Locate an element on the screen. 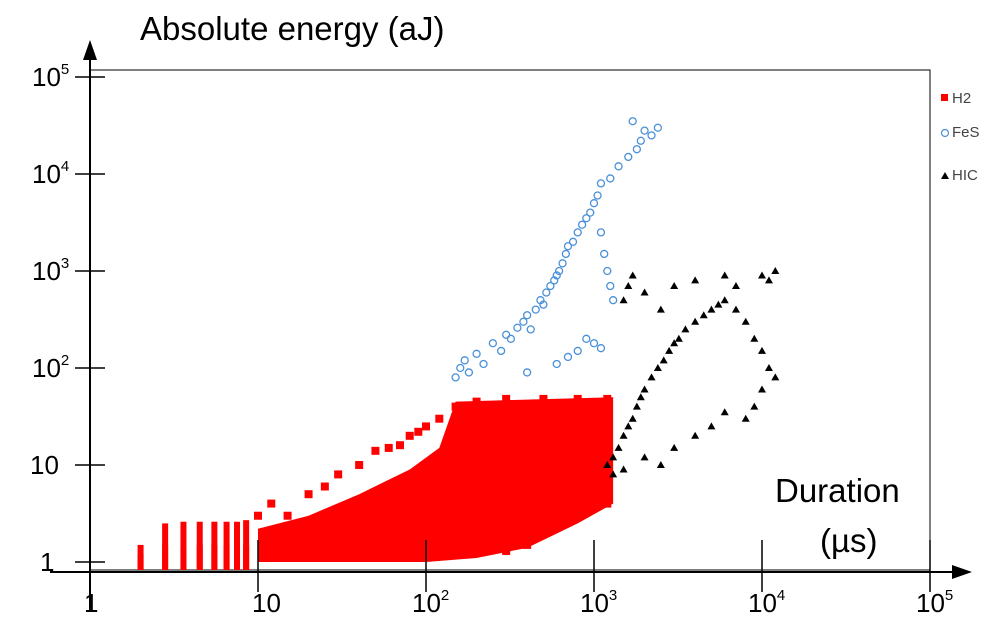 The height and width of the screenshot is (624, 1005). legend-label-hic: HIC is located at coordinates (965, 175).